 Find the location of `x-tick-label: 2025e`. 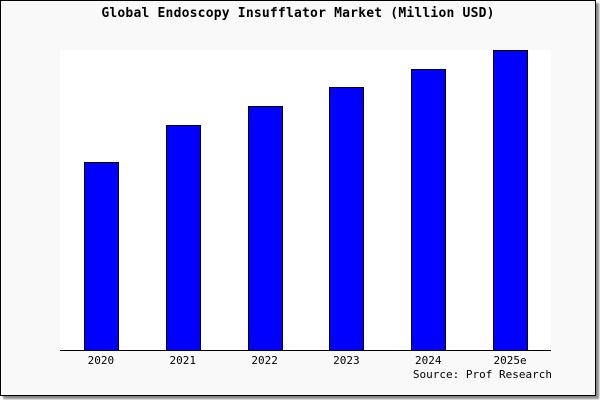

x-tick-label: 2025e is located at coordinates (510, 360).